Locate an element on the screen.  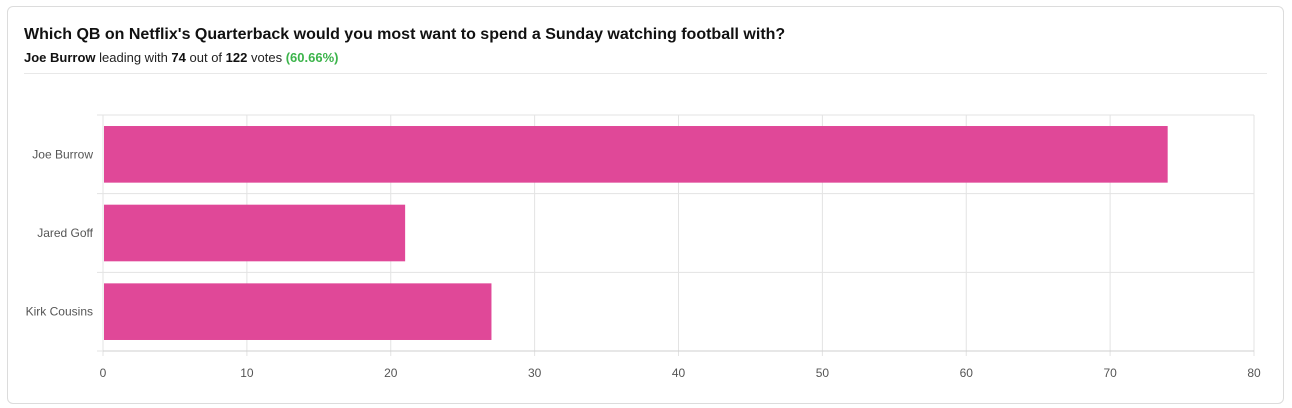
x-tick-label: 20 is located at coordinates (391, 373).